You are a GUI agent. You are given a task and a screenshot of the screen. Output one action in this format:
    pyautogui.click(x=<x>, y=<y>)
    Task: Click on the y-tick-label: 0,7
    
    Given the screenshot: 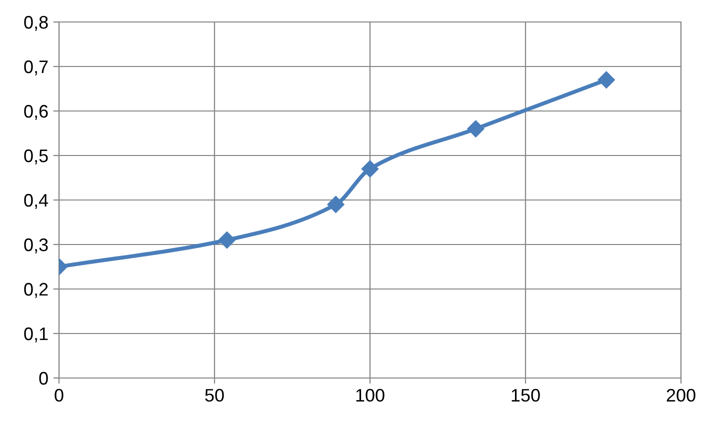 What is the action you would take?
    pyautogui.click(x=36, y=68)
    